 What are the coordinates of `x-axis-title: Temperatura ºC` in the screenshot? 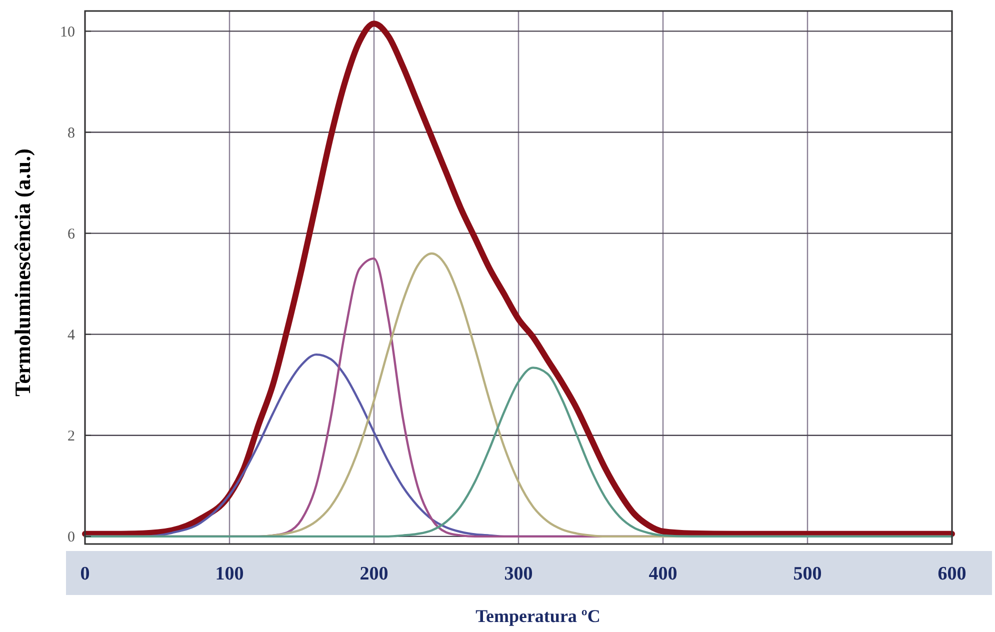 It's located at (538, 616).